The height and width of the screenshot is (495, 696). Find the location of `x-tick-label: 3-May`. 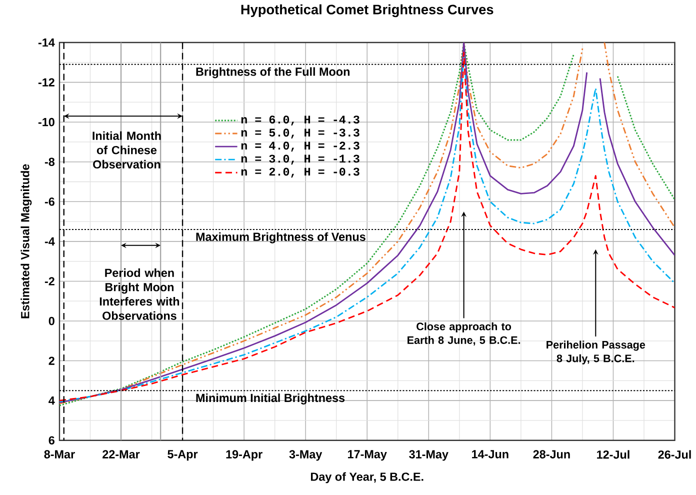

x-tick-label: 3-May is located at coordinates (305, 455).